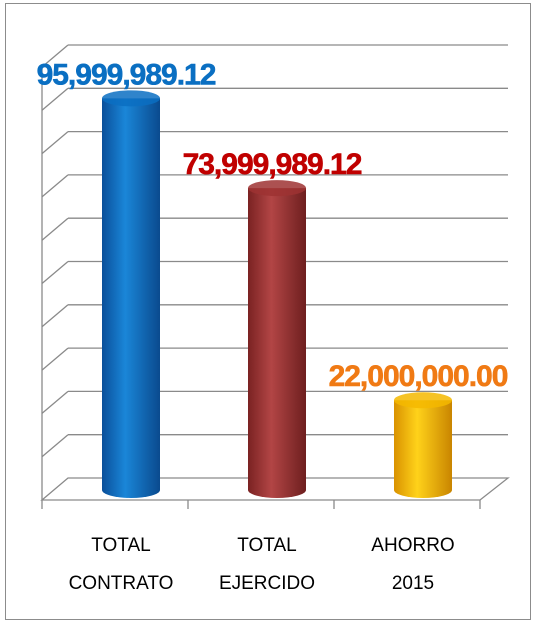 This screenshot has height=626, width=538. Describe the element at coordinates (267, 583) in the screenshot. I see `category-label: EJERCIDO` at that location.